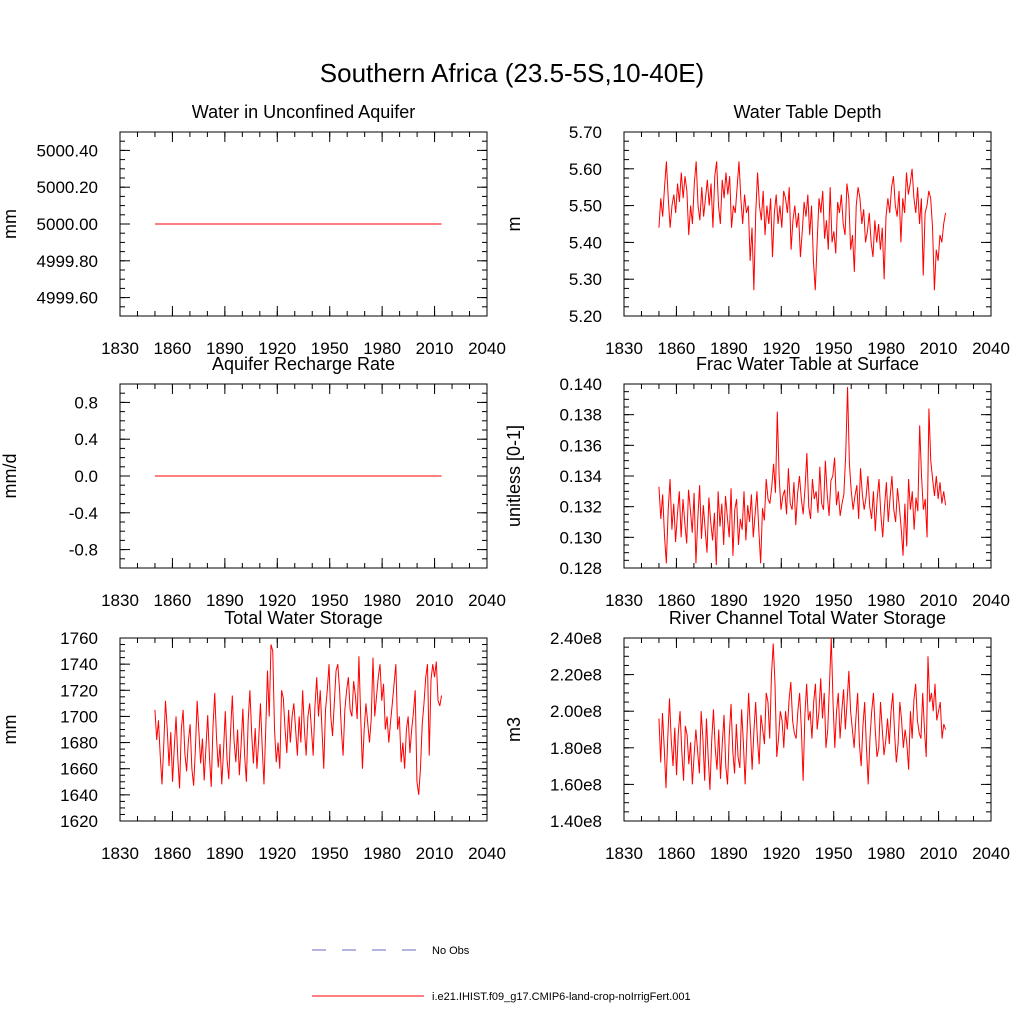  Describe the element at coordinates (580, 445) in the screenshot. I see `y-tick-label: 0.136` at that location.